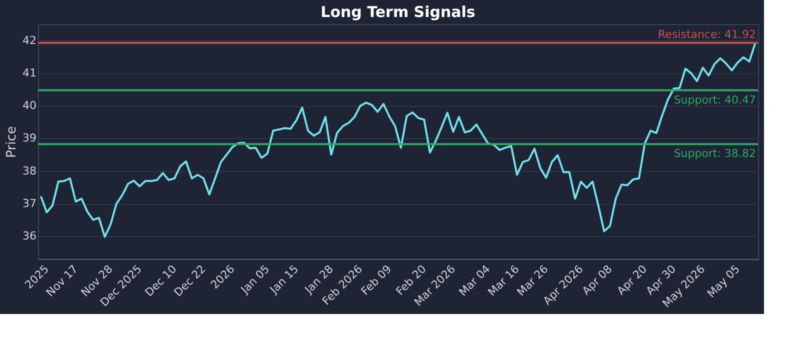 The image size is (800, 350). What do you see at coordinates (29, 73) in the screenshot?
I see `y-tick-label: 41` at bounding box center [29, 73].